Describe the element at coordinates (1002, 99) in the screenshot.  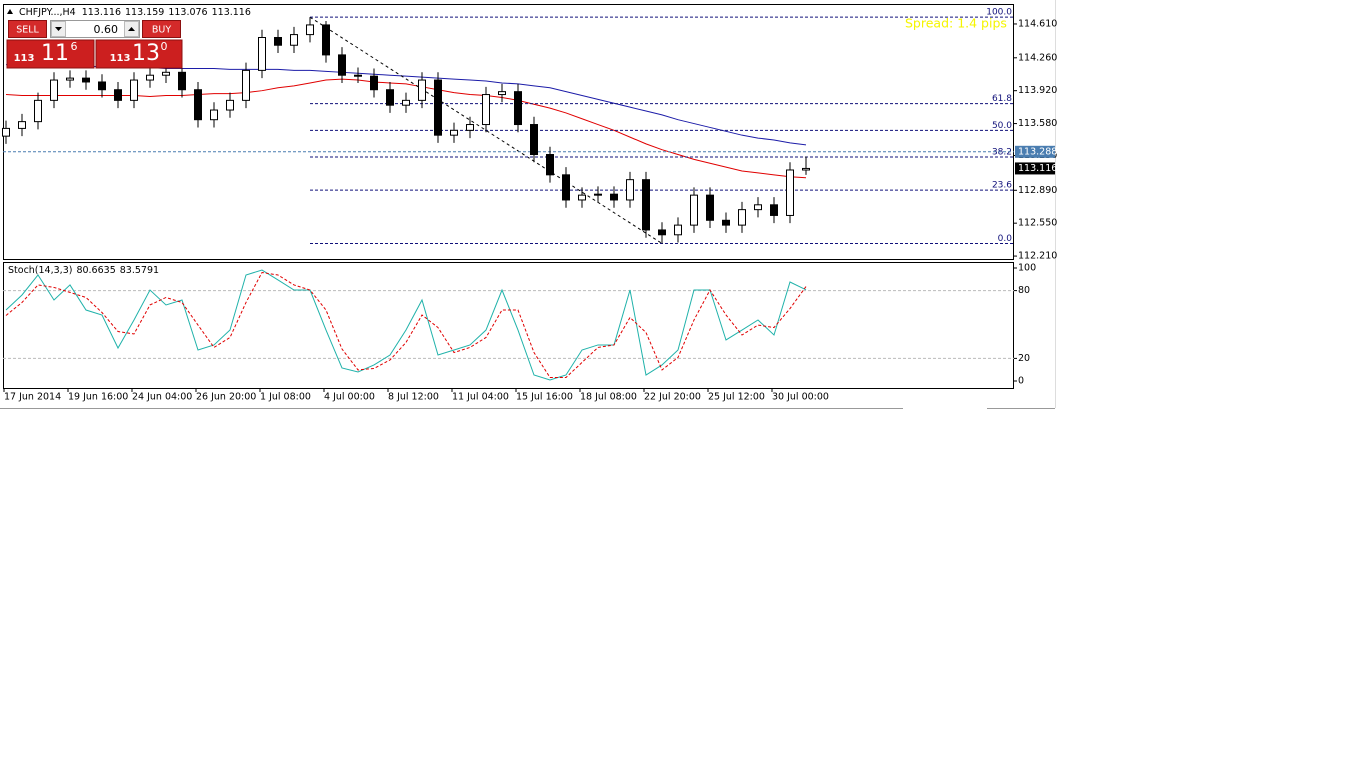
I see `fibo-label: 61.8` at that location.